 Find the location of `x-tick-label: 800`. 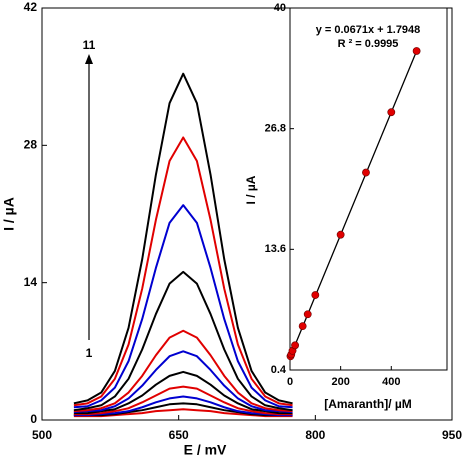

x-tick-label: 800 is located at coordinates (315, 435).